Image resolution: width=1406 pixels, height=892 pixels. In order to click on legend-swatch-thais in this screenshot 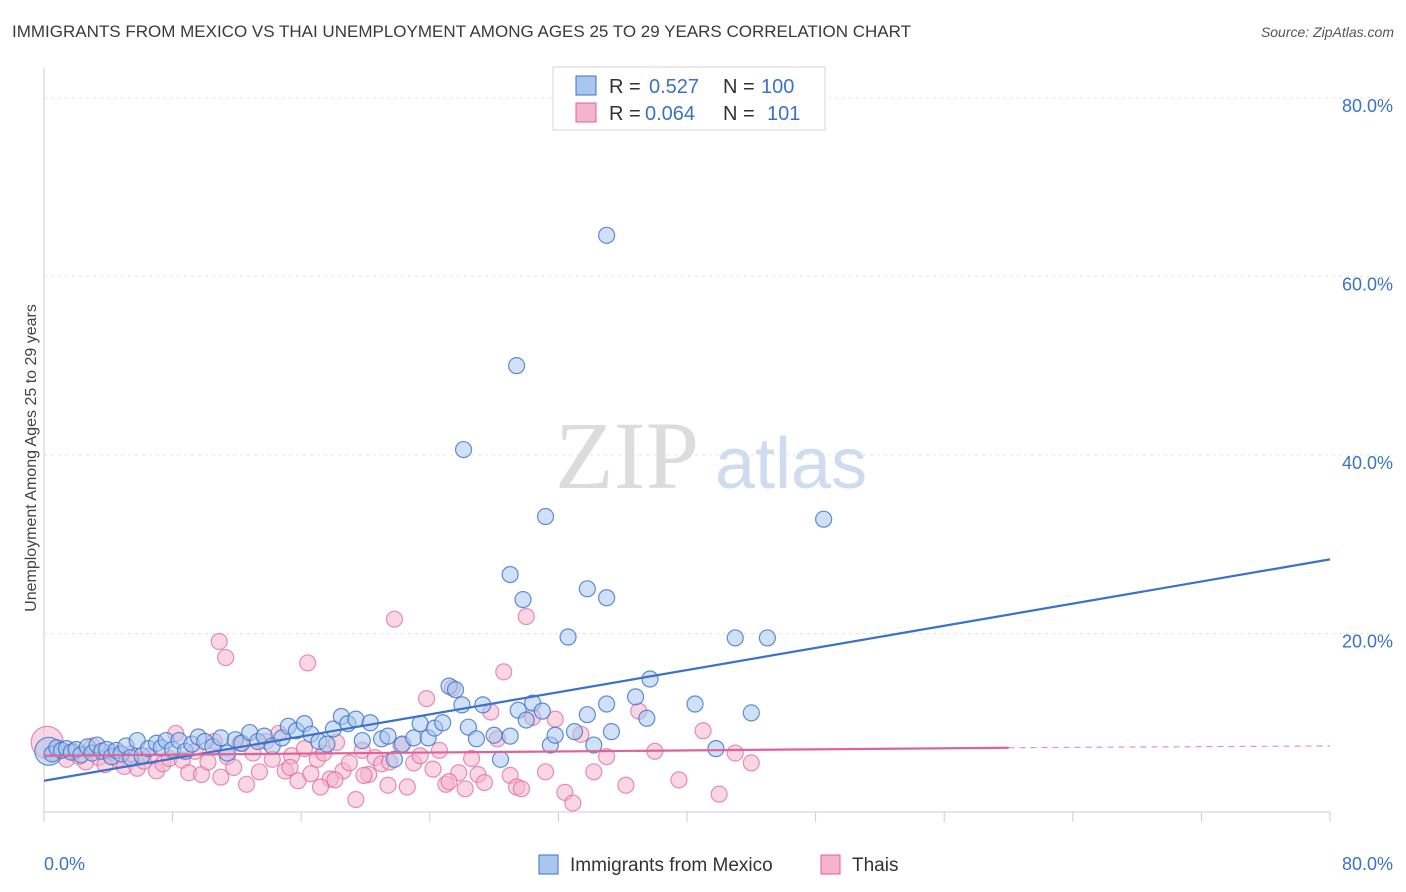, I will do `click(586, 112)`.